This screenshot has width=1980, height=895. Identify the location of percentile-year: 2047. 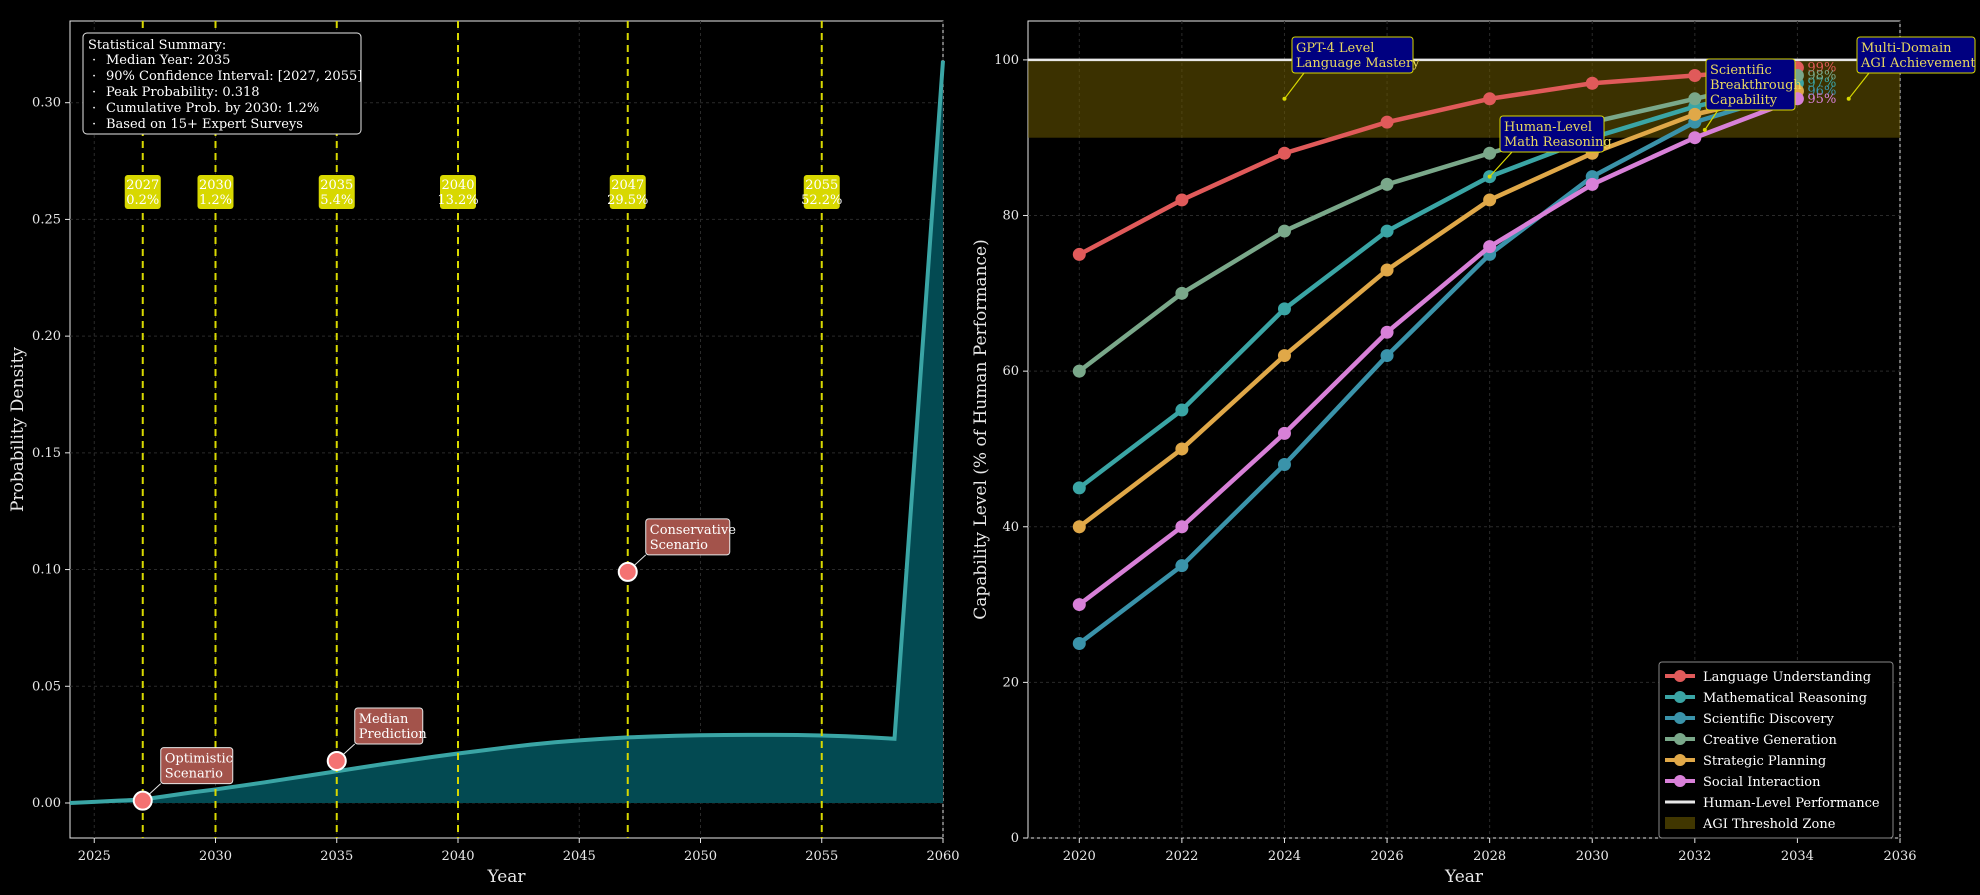
(627, 185).